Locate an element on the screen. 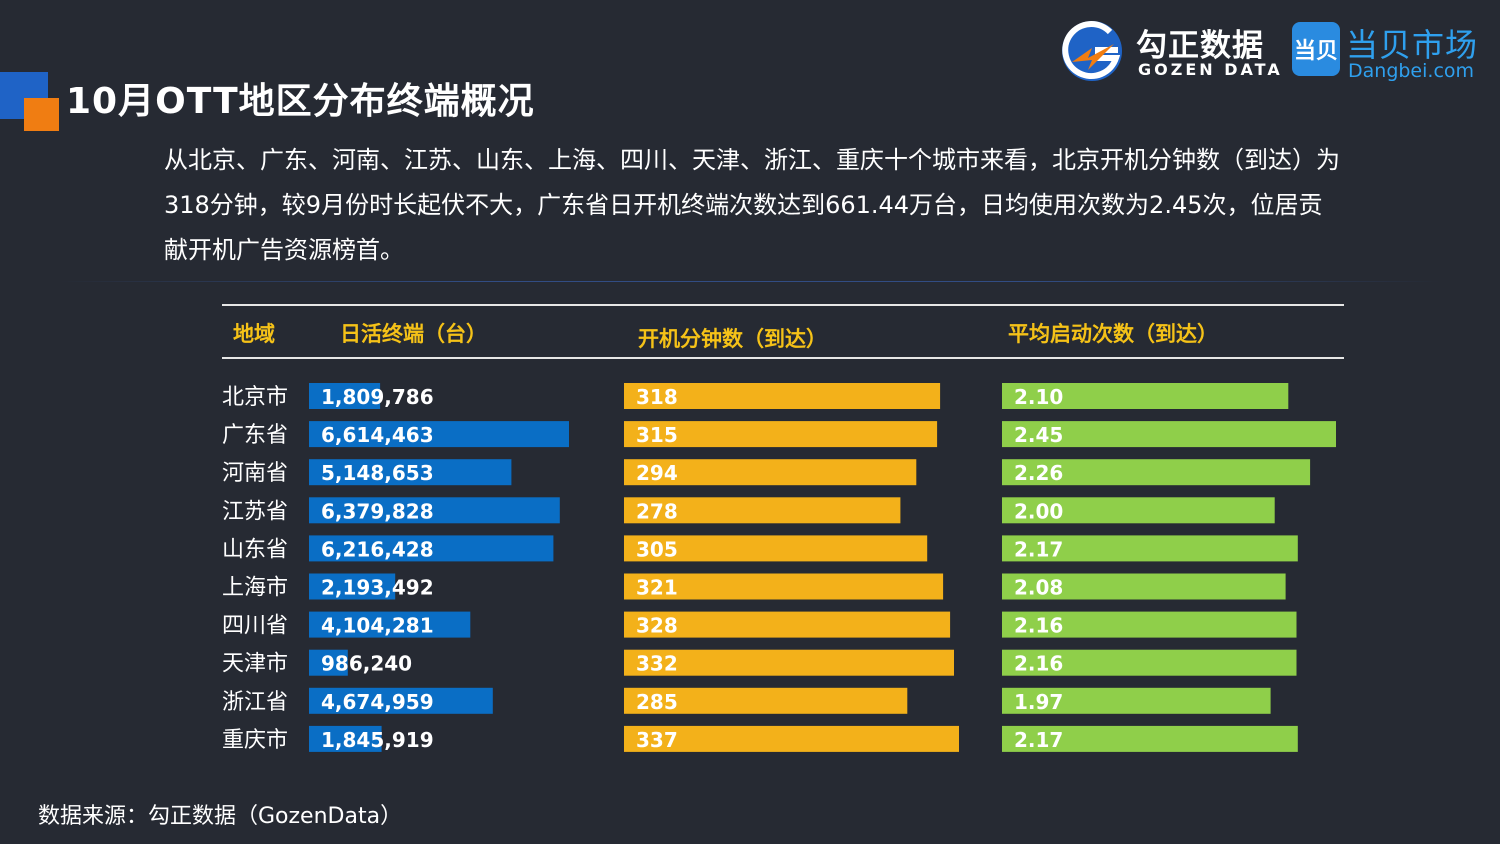  data-label-terminals: 1,809,786 is located at coordinates (377, 397).